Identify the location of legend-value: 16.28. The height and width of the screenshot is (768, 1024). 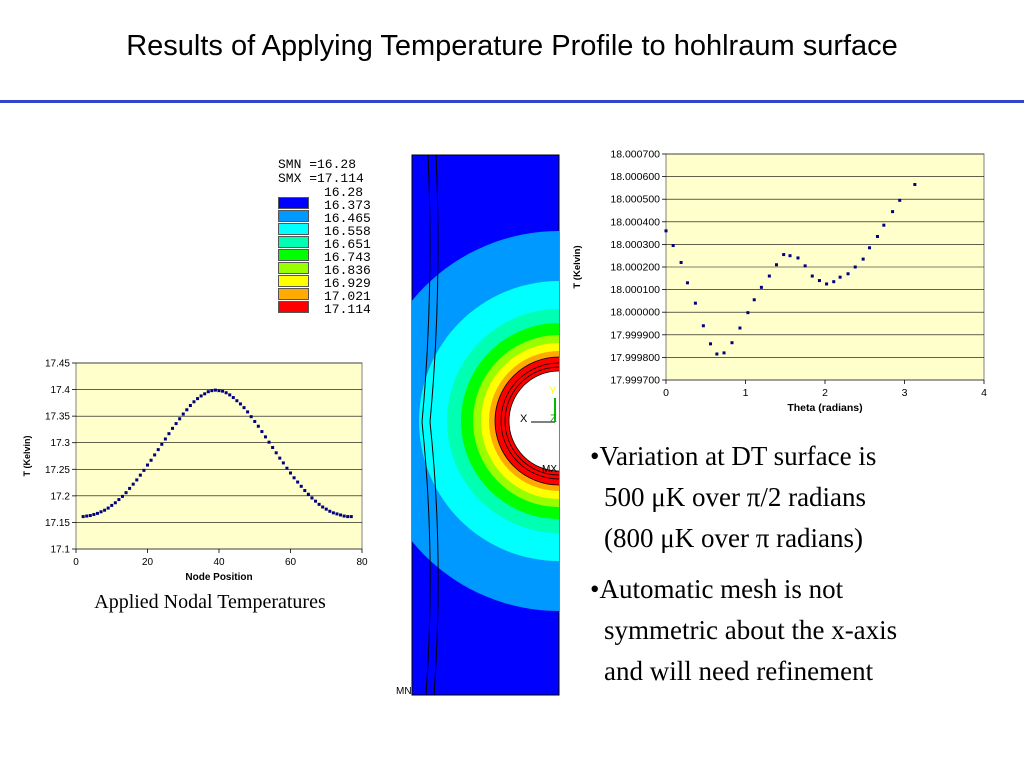
(344, 192).